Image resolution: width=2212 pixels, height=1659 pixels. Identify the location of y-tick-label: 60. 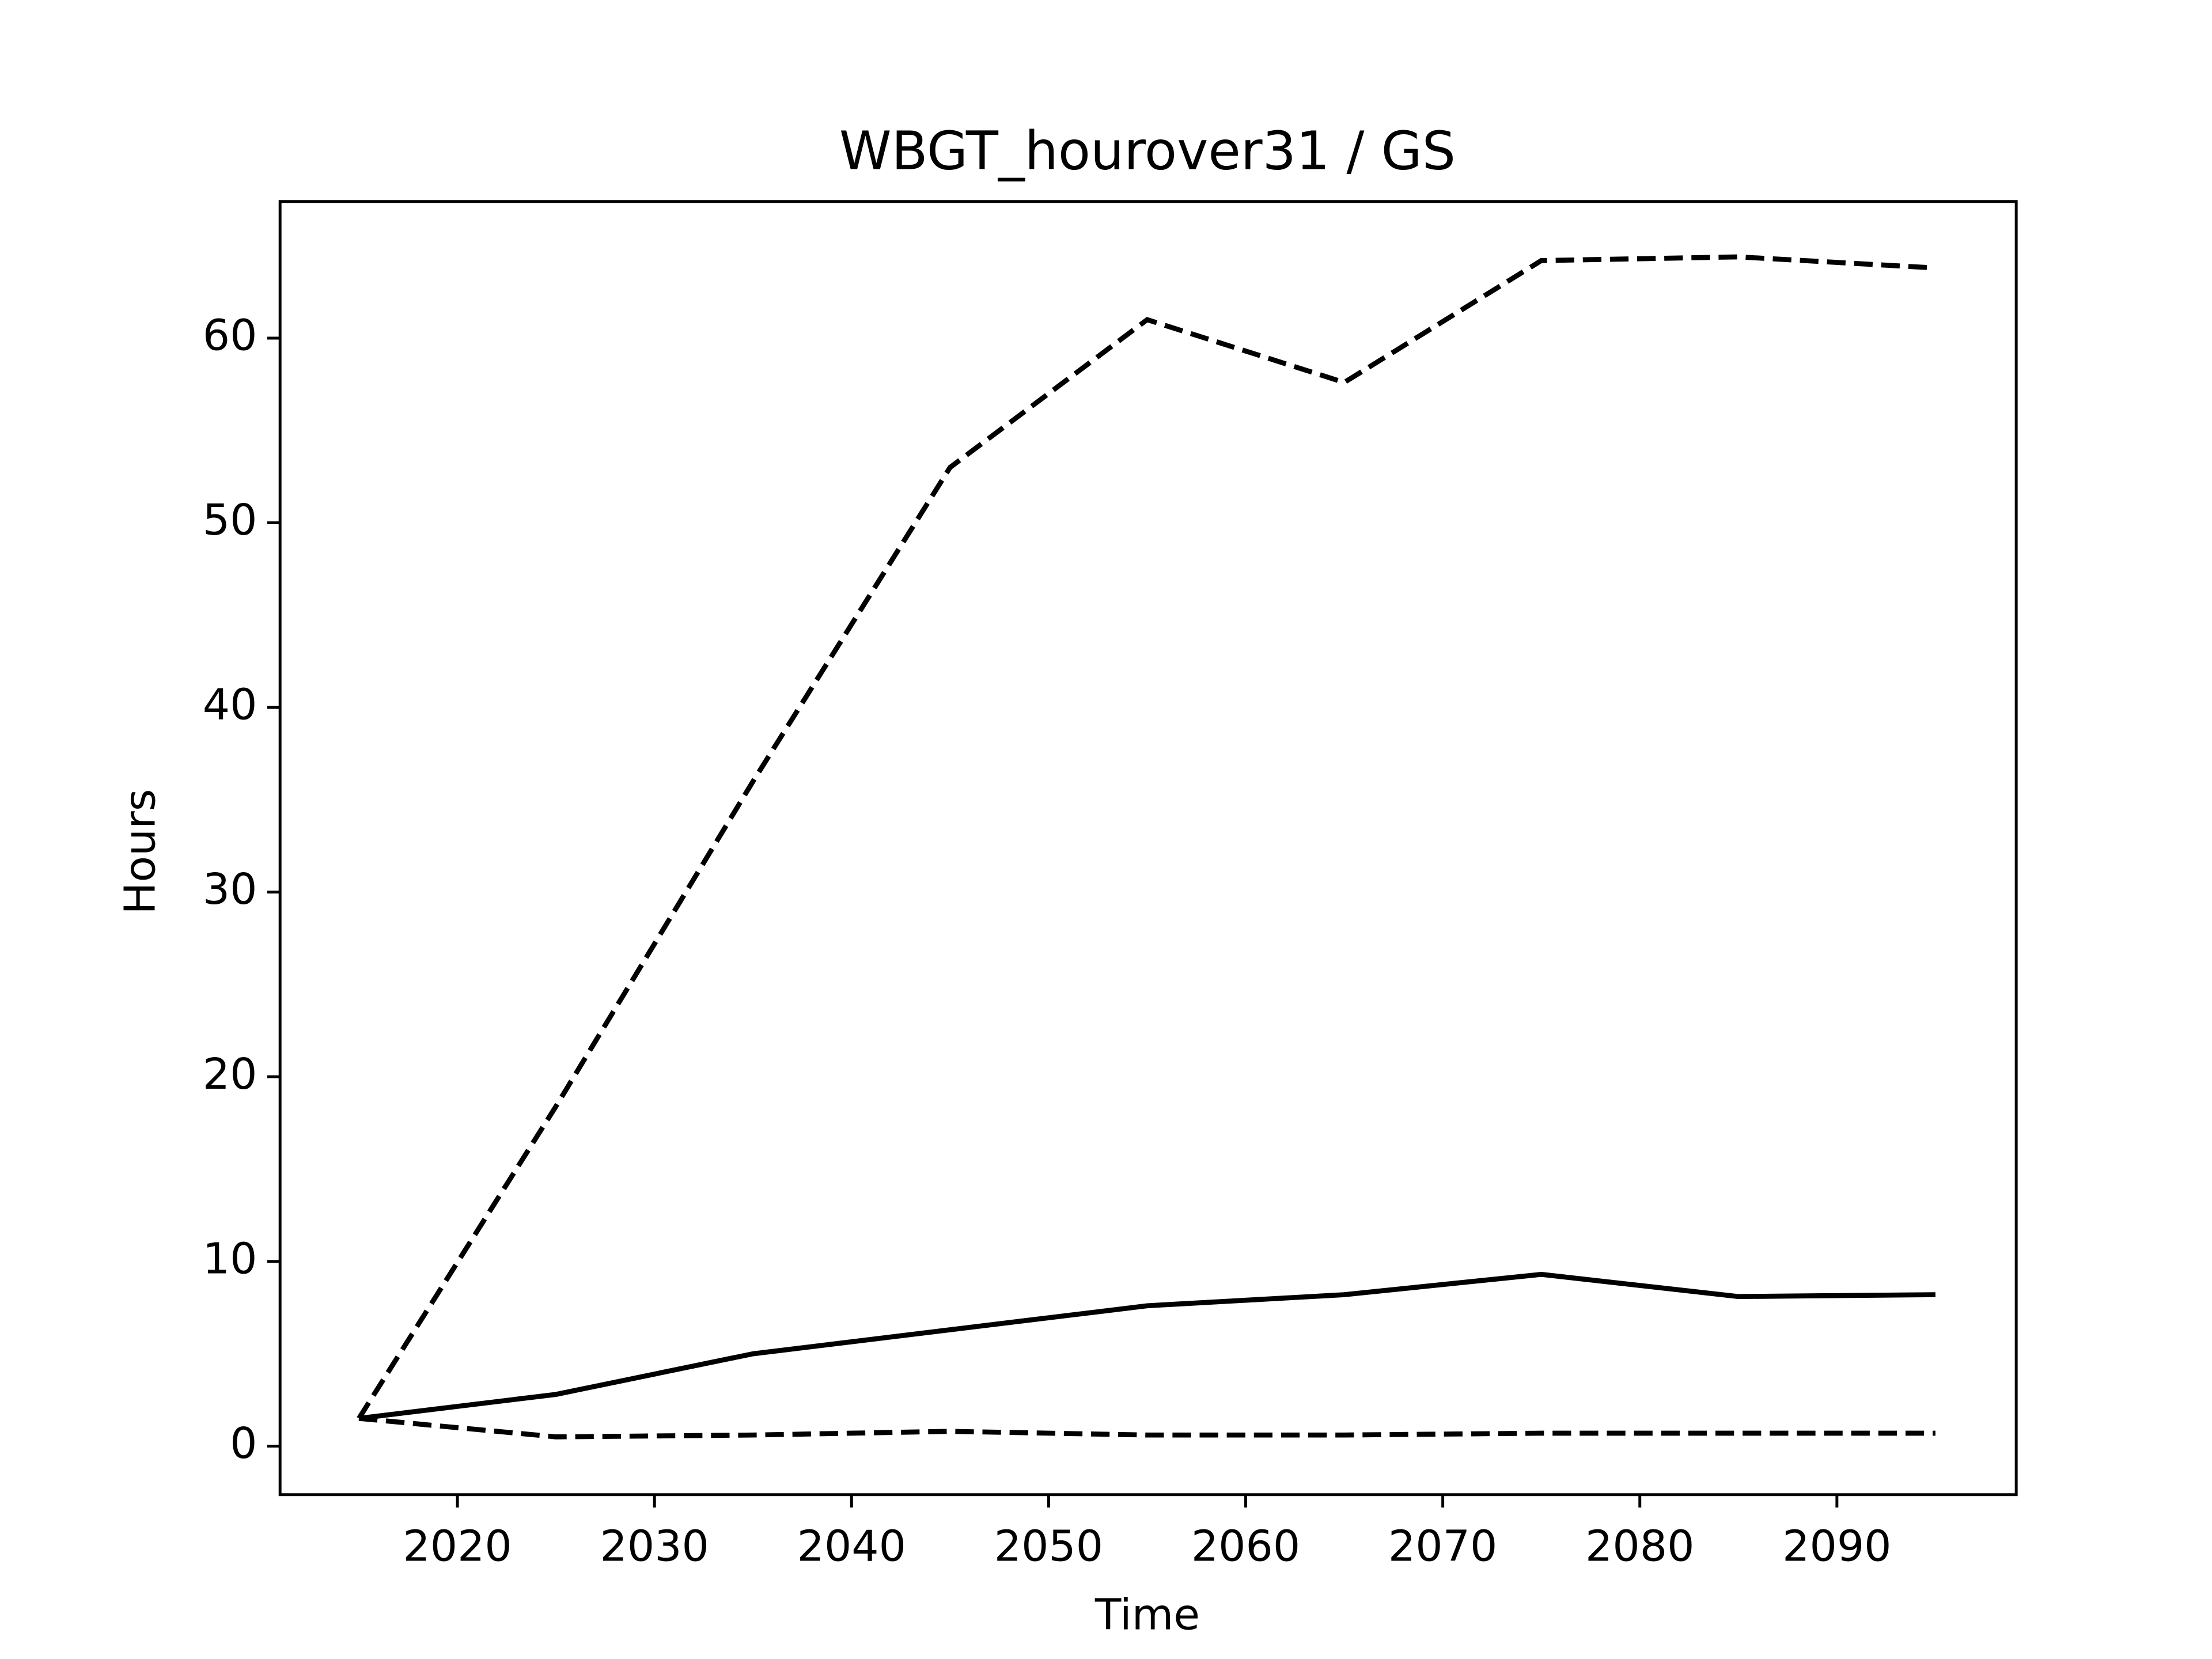
(230, 335).